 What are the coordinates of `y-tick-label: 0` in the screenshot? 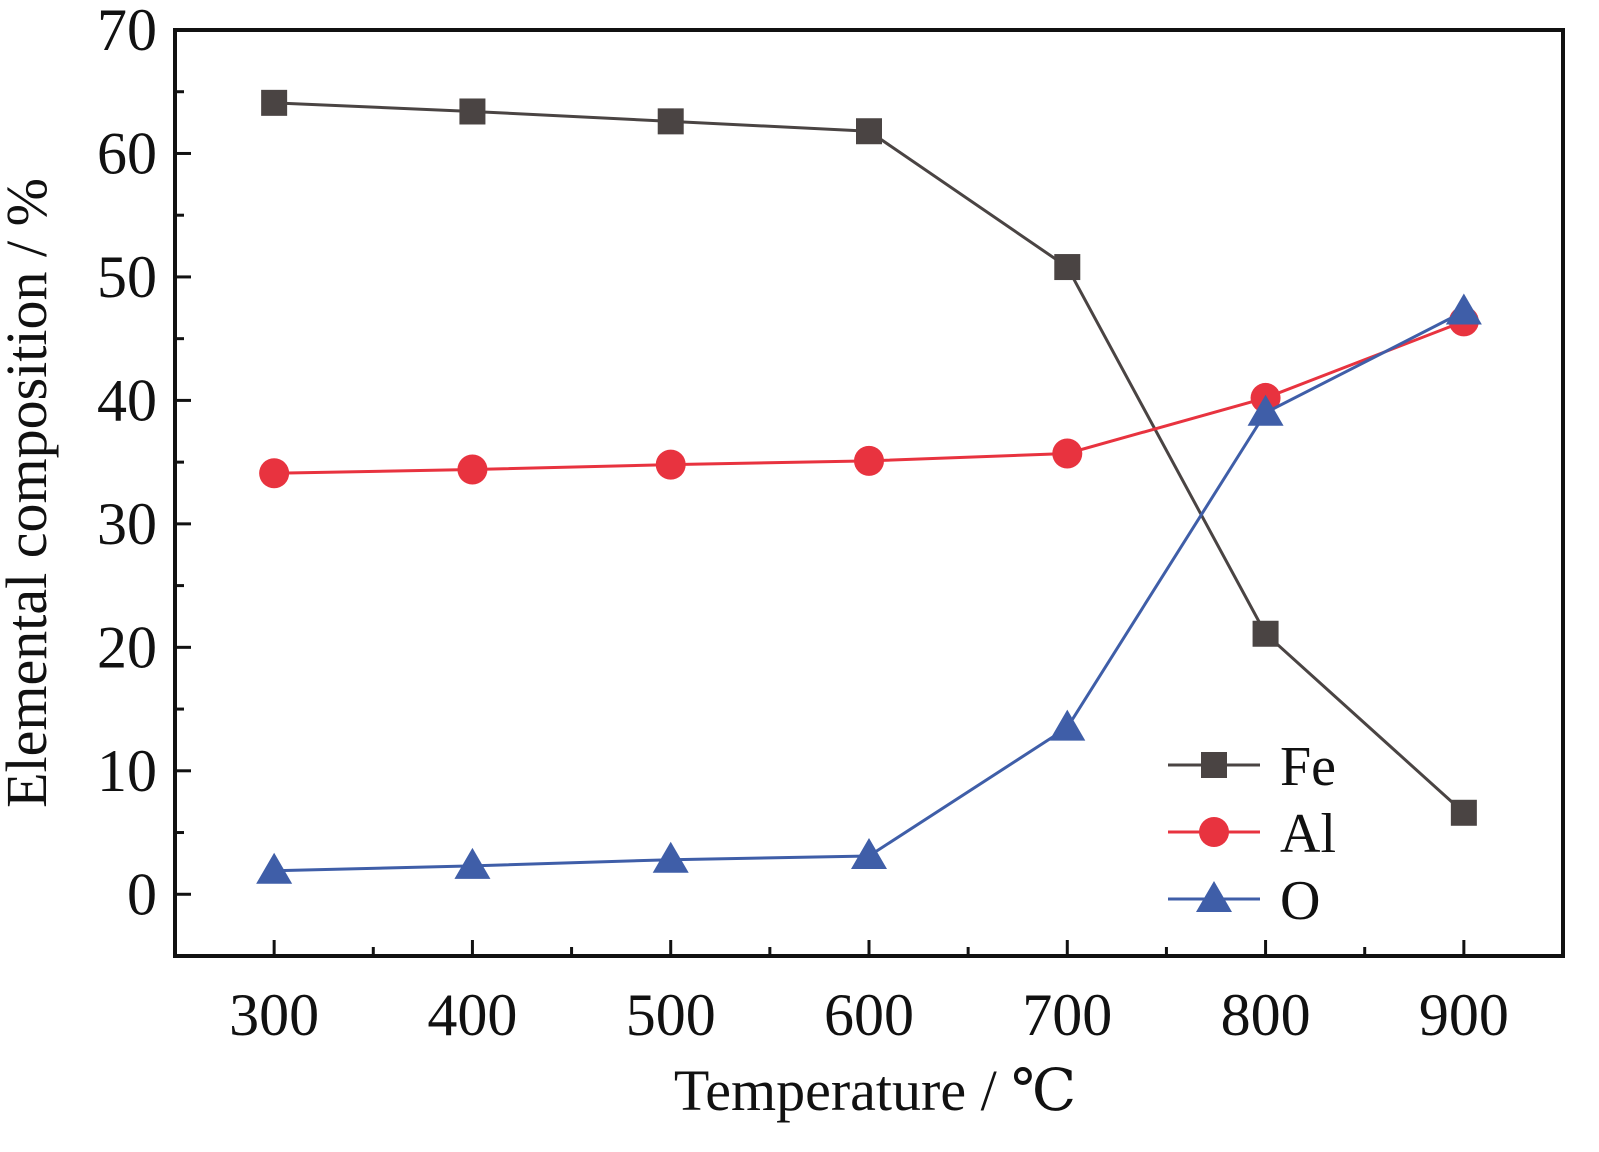 It's located at (142, 894).